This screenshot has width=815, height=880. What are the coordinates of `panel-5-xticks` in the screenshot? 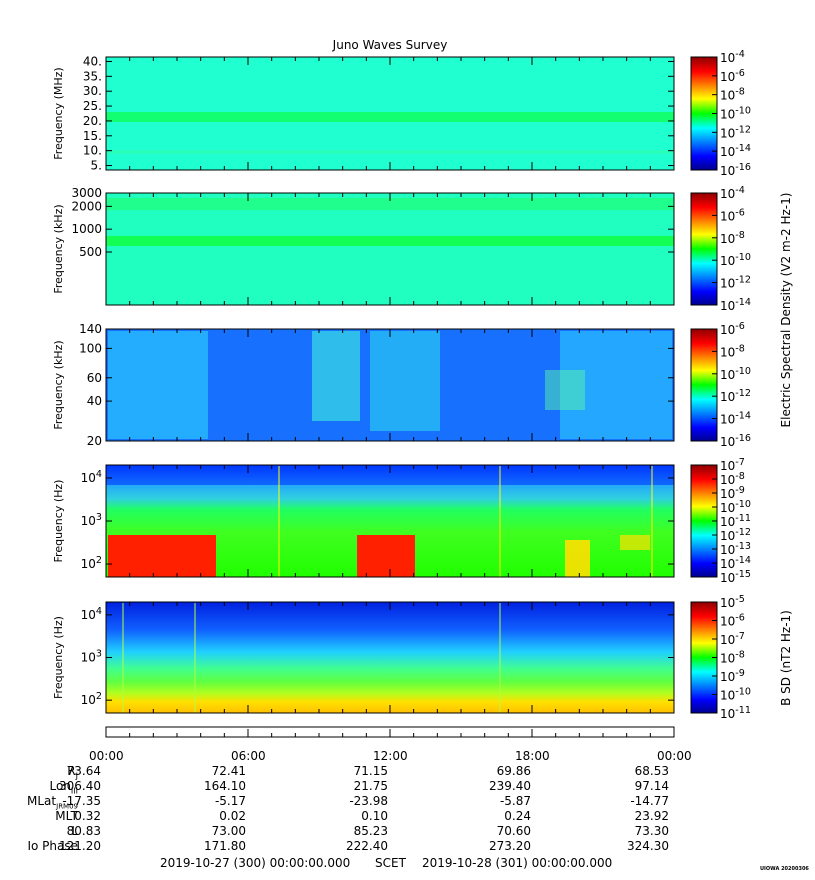 It's located at (390, 657).